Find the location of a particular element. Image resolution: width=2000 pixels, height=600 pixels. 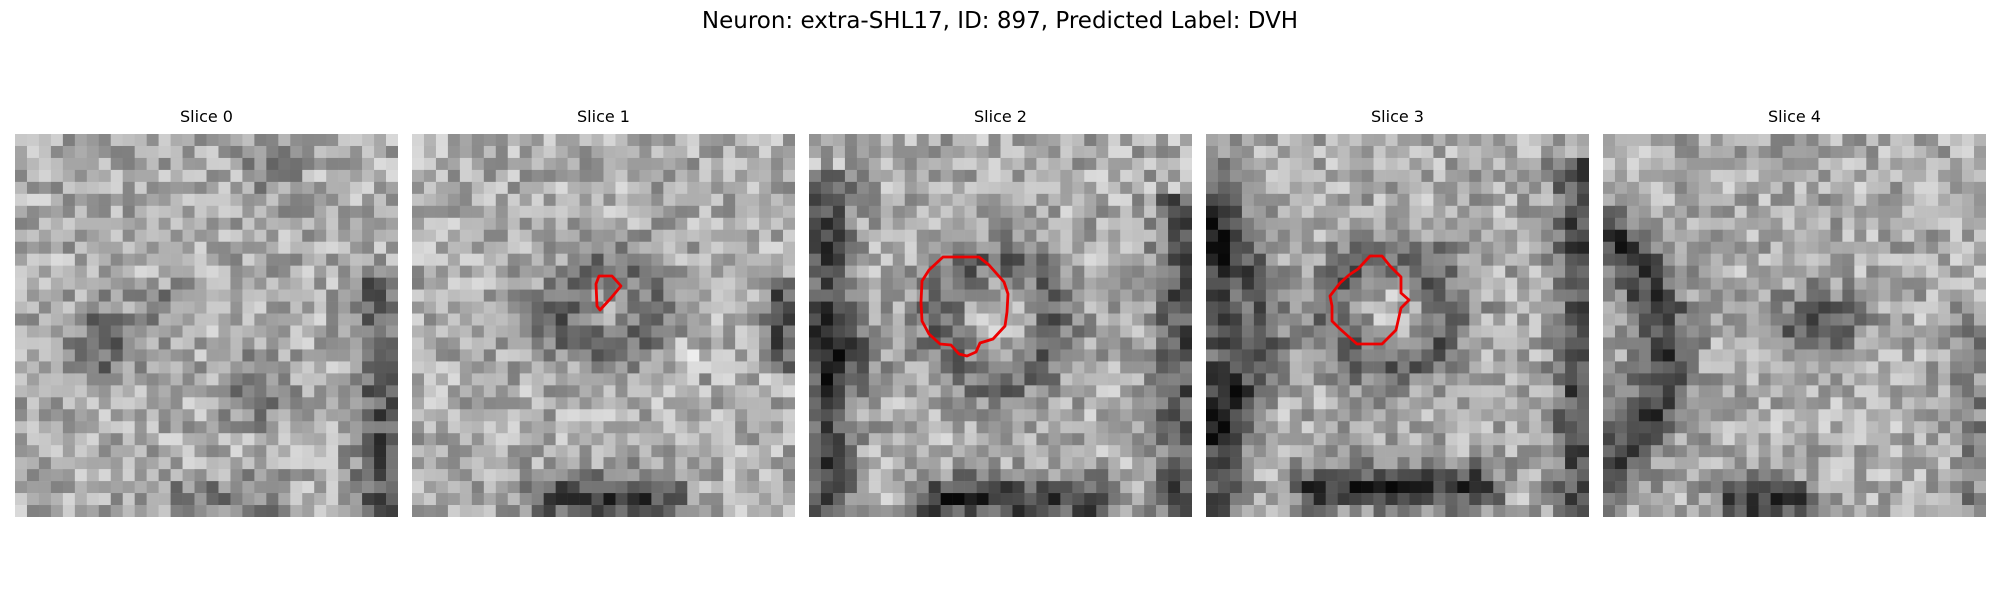

slice-title: Slice 2 is located at coordinates (1000, 116).